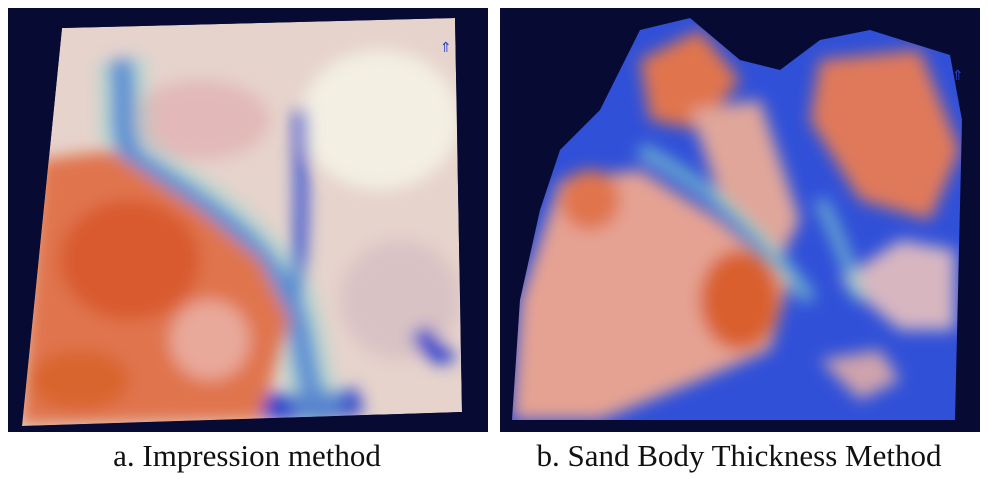  What do you see at coordinates (247, 455) in the screenshot?
I see `caption: a. Impression method` at bounding box center [247, 455].